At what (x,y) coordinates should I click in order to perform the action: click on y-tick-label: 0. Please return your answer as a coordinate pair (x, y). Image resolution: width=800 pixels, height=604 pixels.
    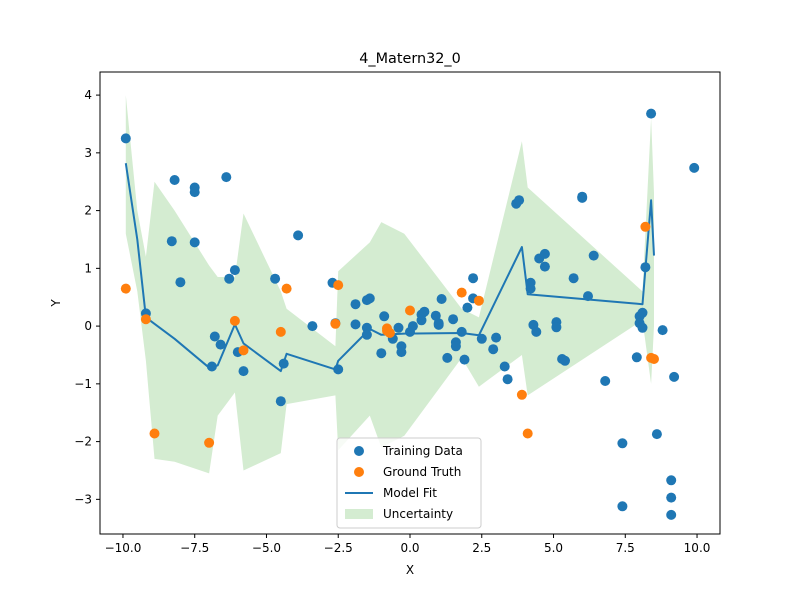
    Looking at the image, I should click on (88, 326).